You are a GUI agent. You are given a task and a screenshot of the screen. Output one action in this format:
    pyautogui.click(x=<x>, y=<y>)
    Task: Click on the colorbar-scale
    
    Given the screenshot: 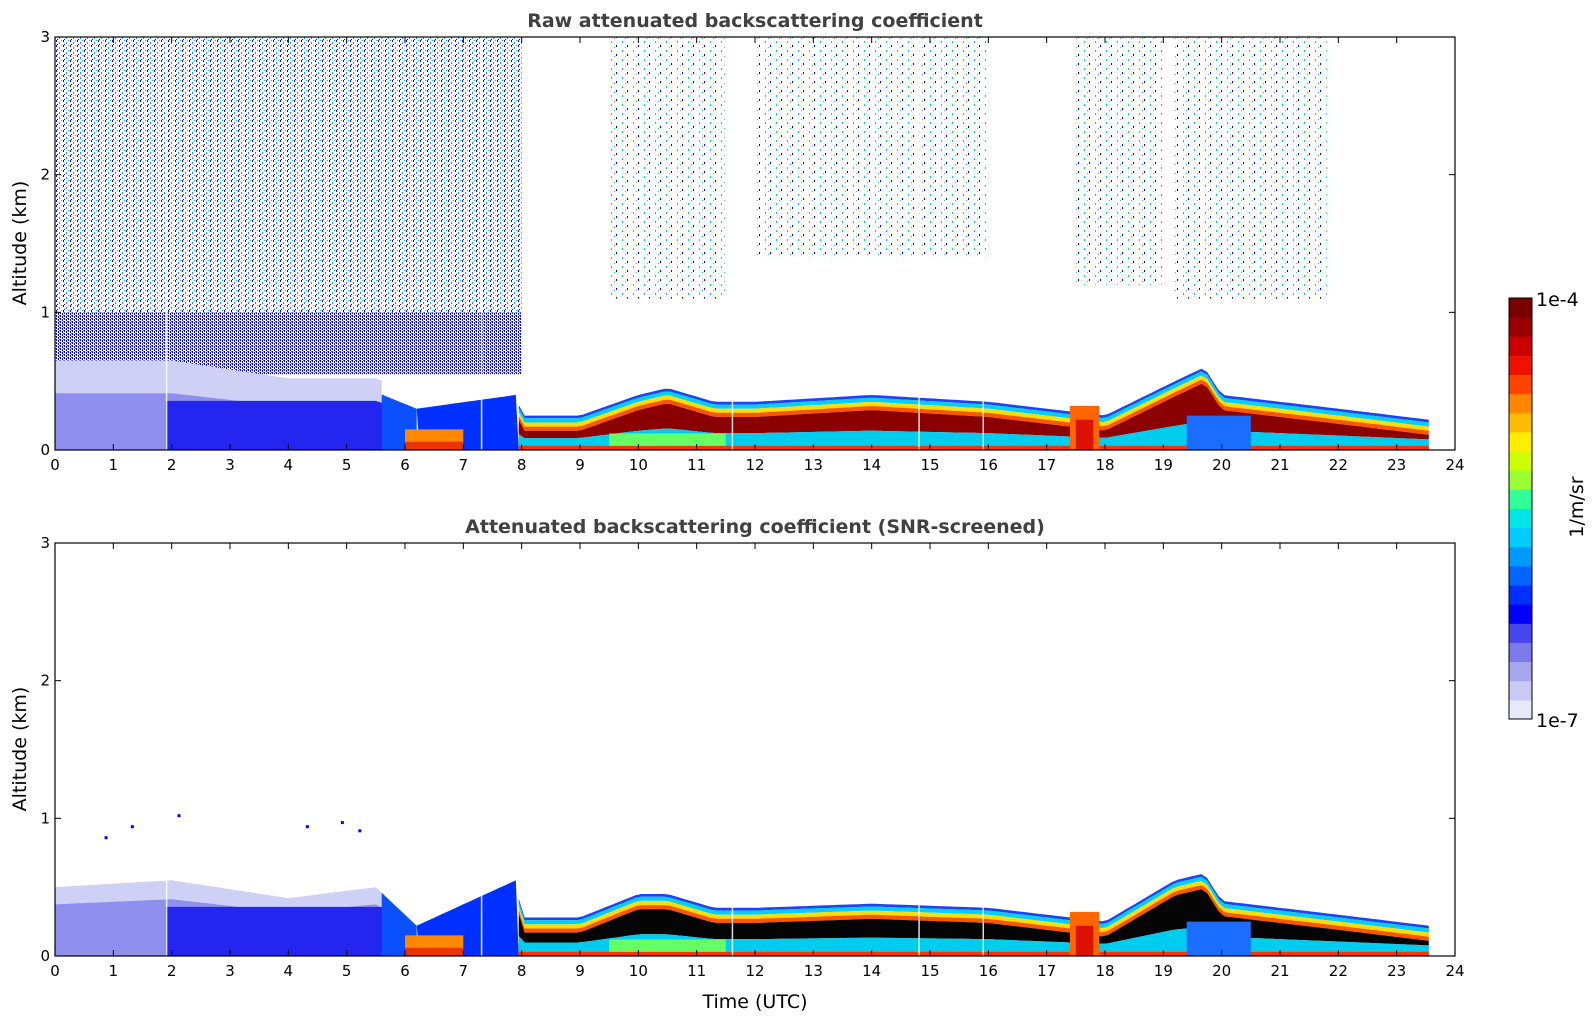 What is the action you would take?
    pyautogui.click(x=1520, y=509)
    